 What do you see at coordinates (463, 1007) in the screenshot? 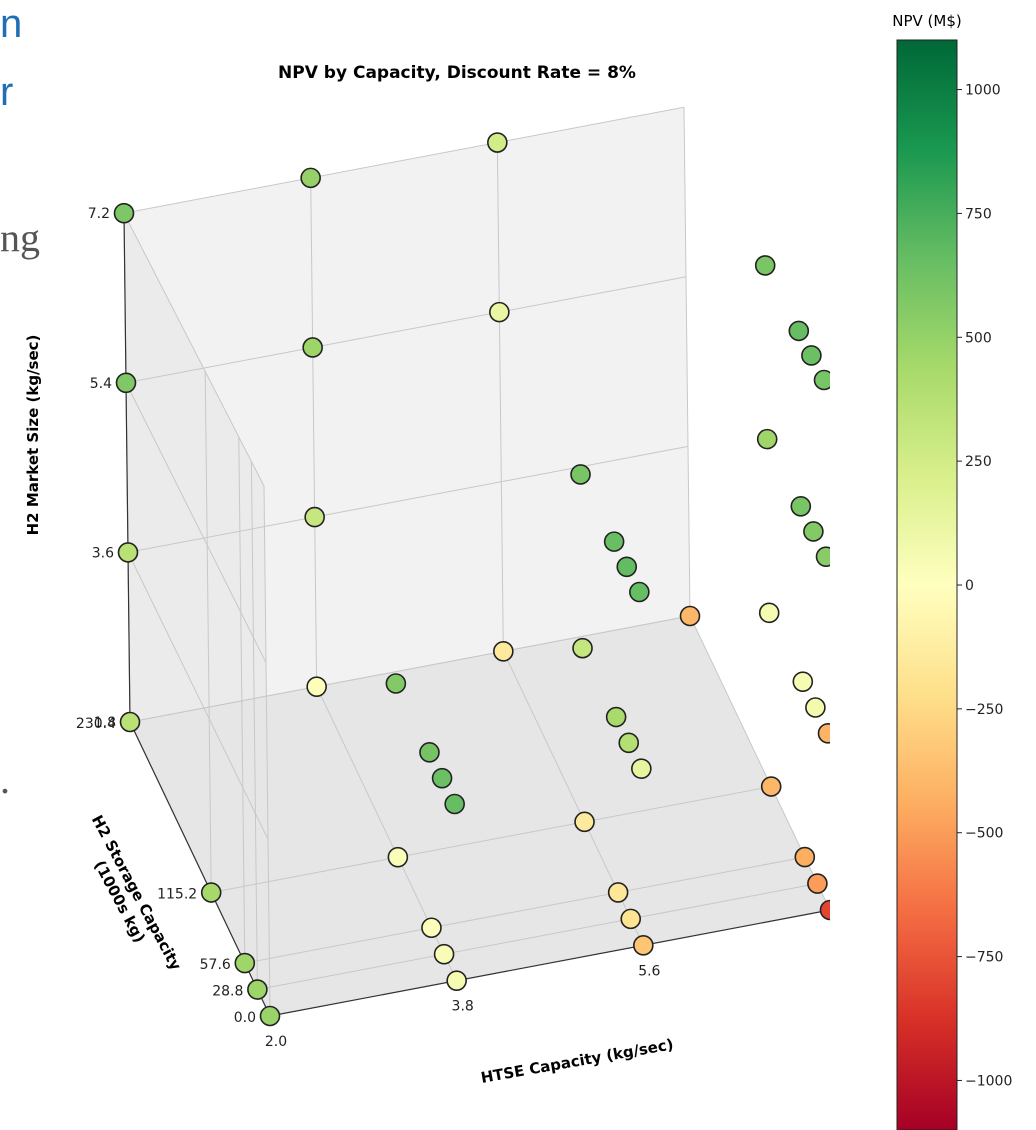
I see `x-tick-label: 3.8` at bounding box center [463, 1007].